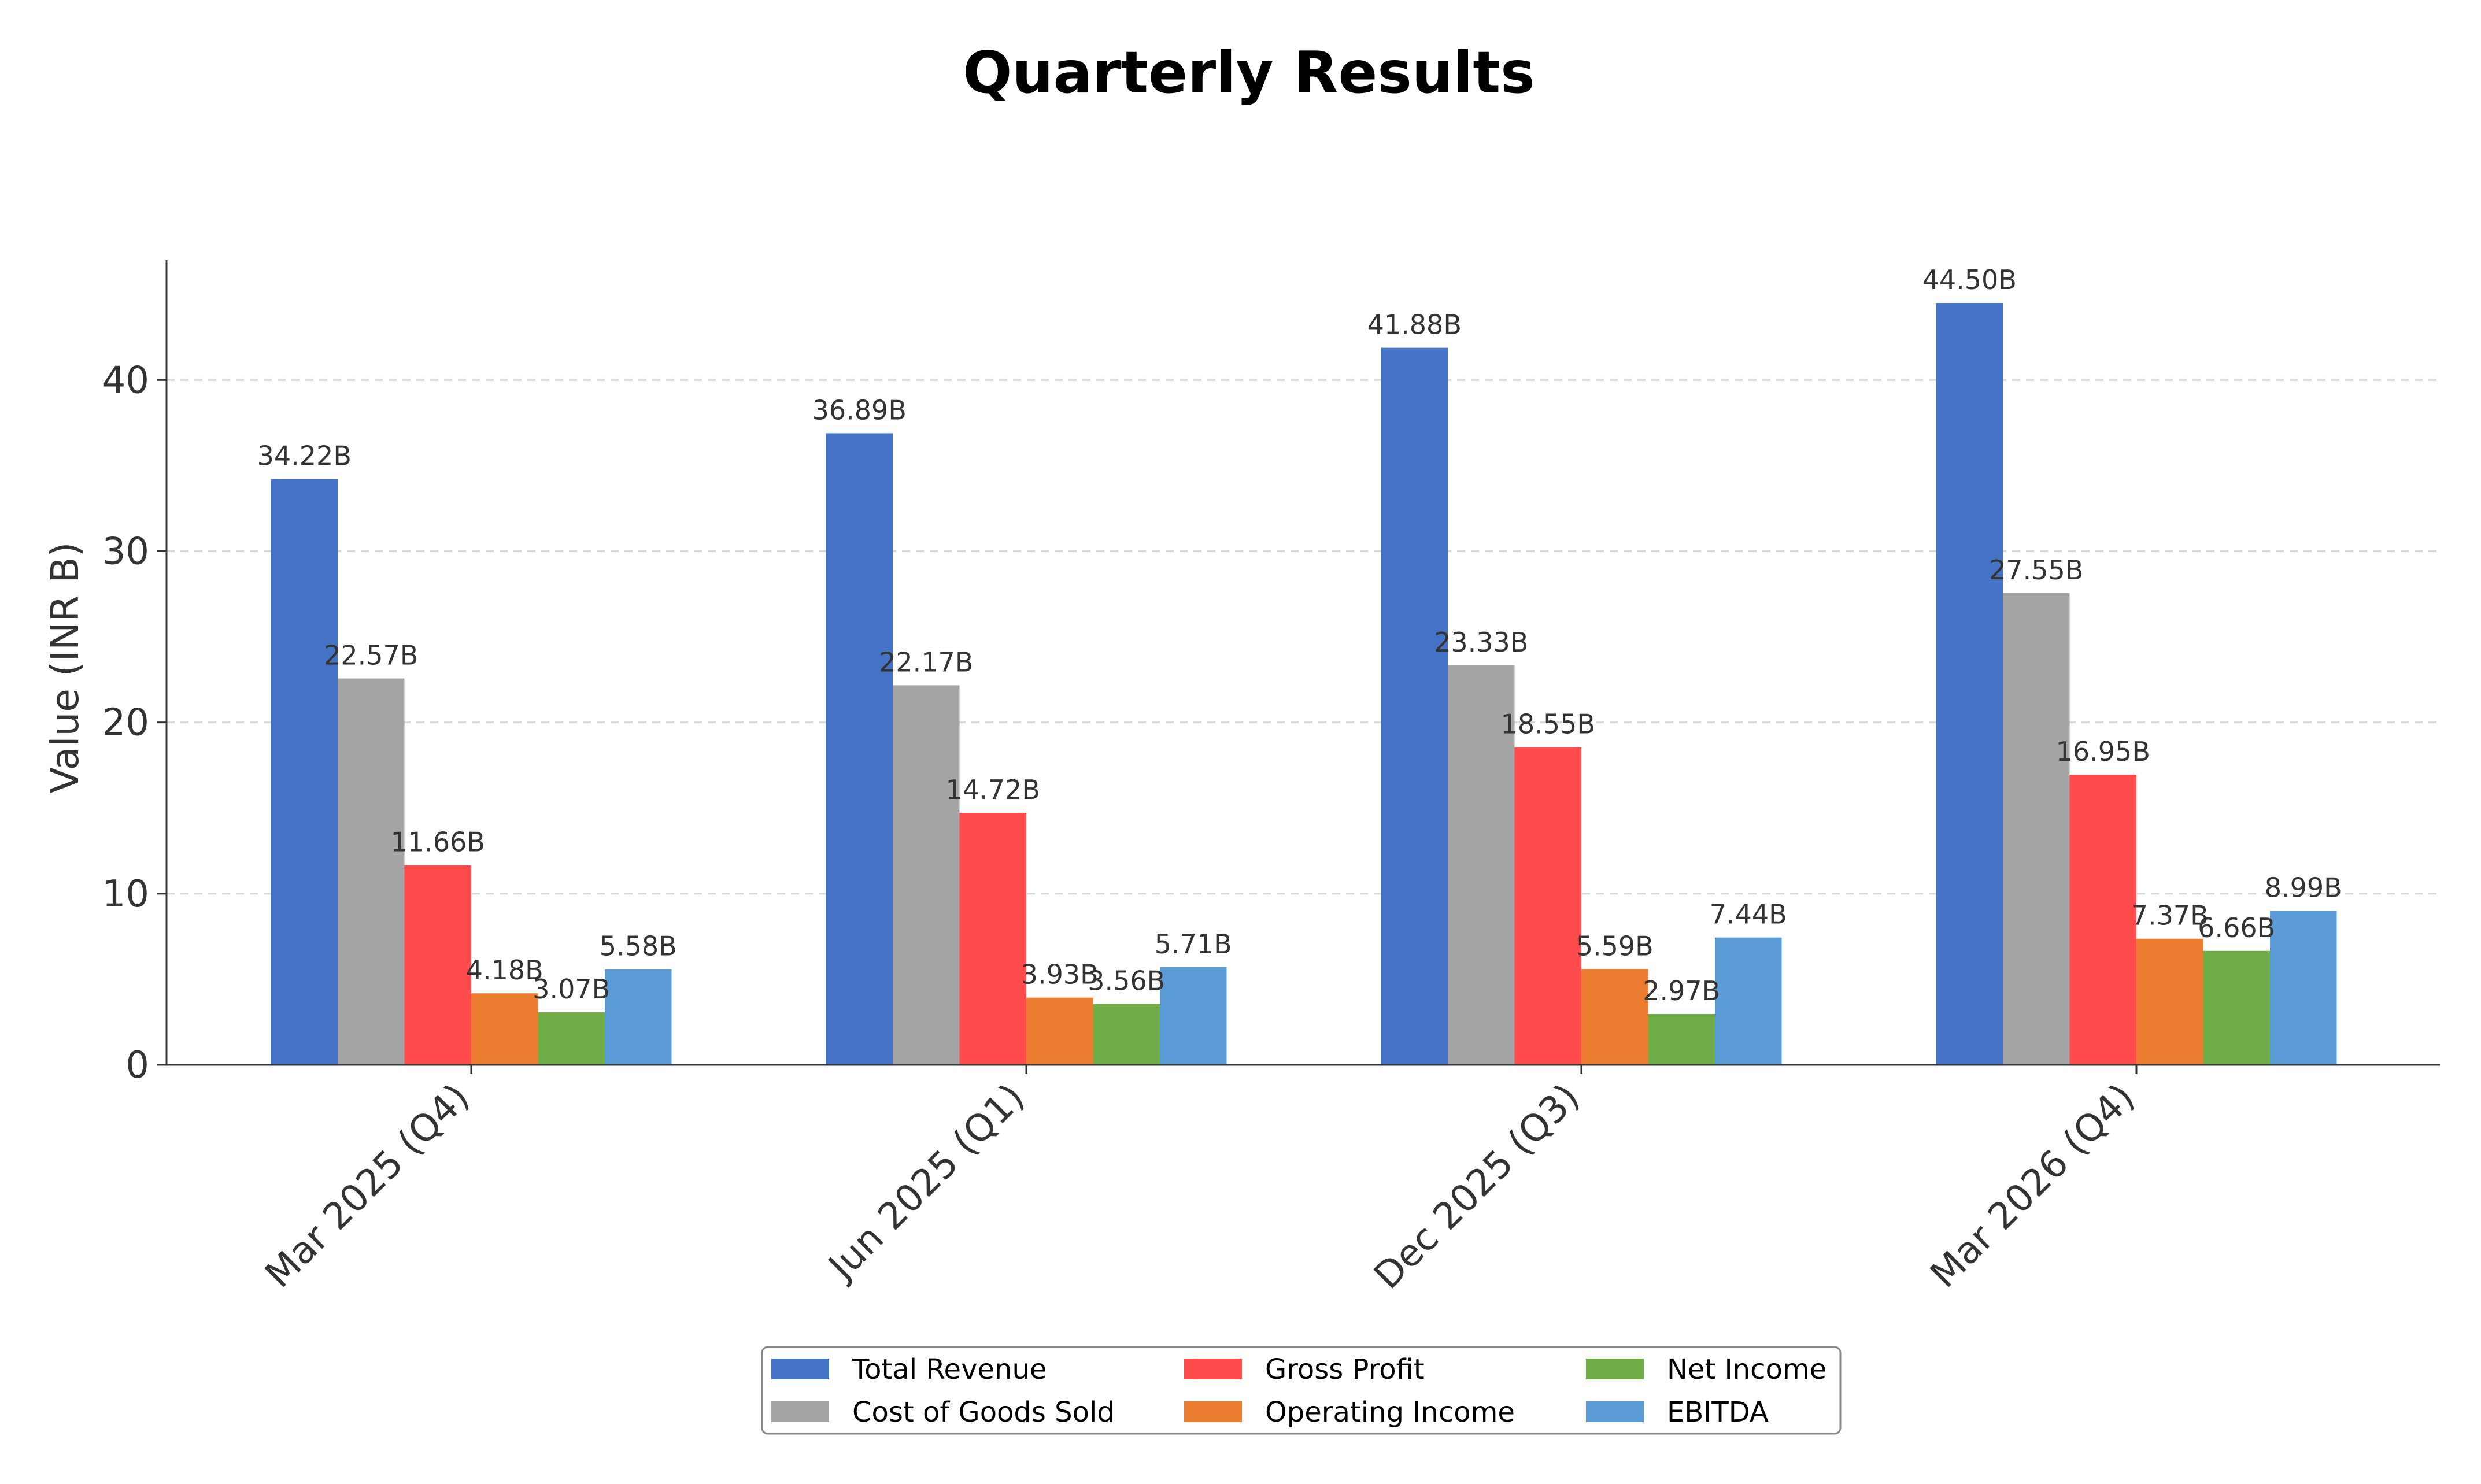 Image resolution: width=2481 pixels, height=1484 pixels. Describe the element at coordinates (1615, 945) in the screenshot. I see `data-label: 5.59B` at that location.